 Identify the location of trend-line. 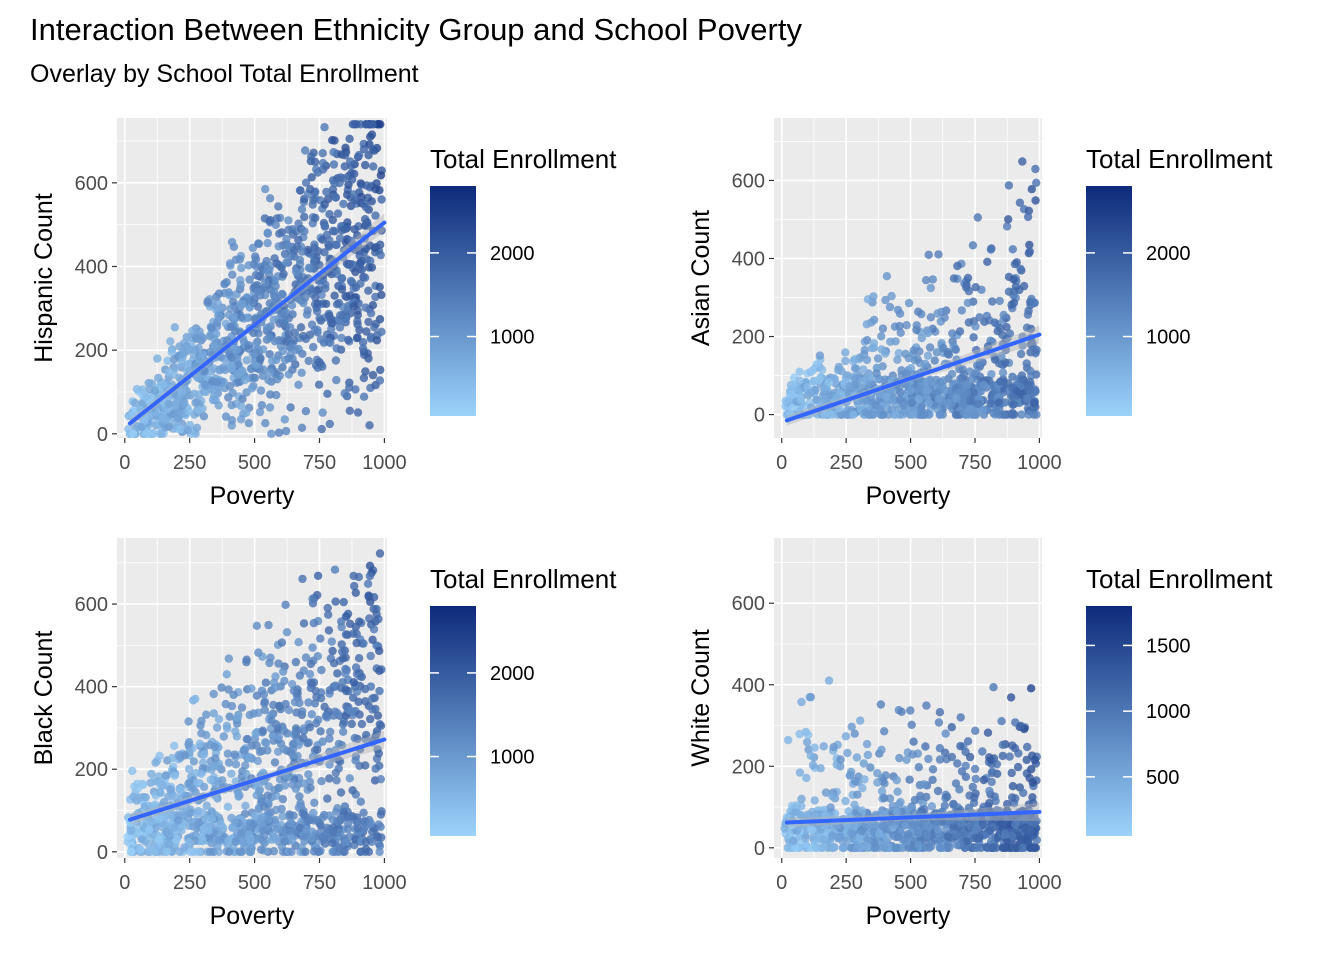
(257, 323).